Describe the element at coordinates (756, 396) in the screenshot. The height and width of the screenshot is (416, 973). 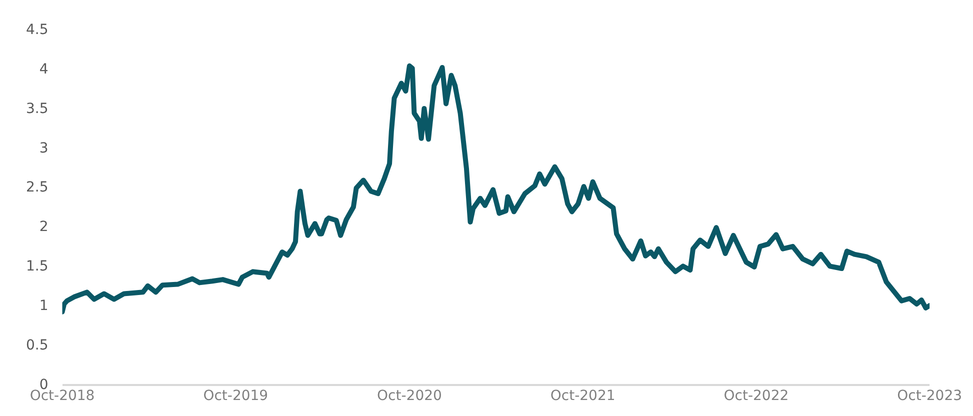
I see `x-tick-label: Oct-2022` at that location.